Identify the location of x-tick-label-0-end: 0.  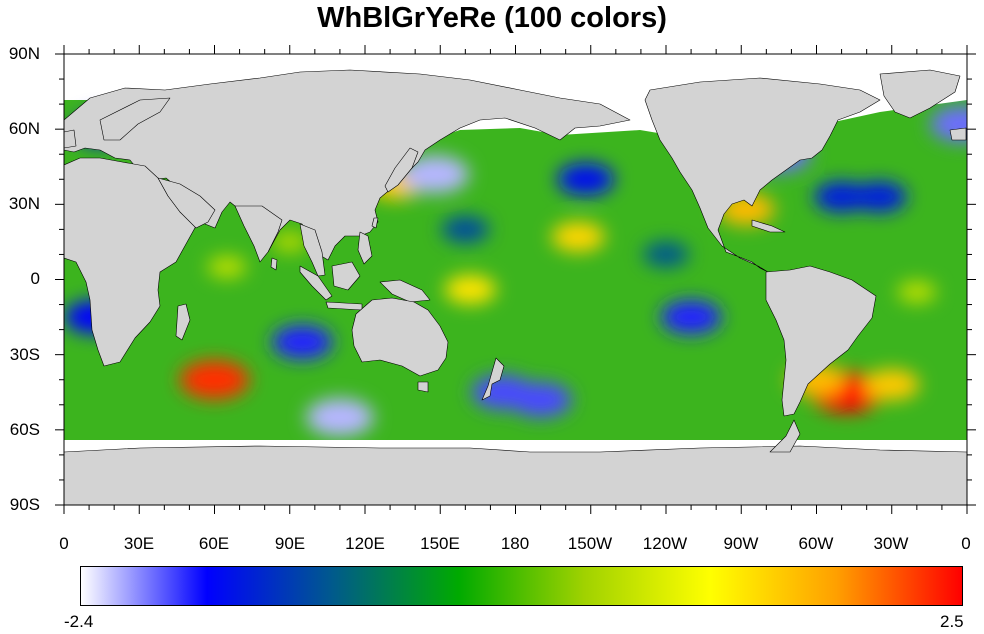
(966, 543).